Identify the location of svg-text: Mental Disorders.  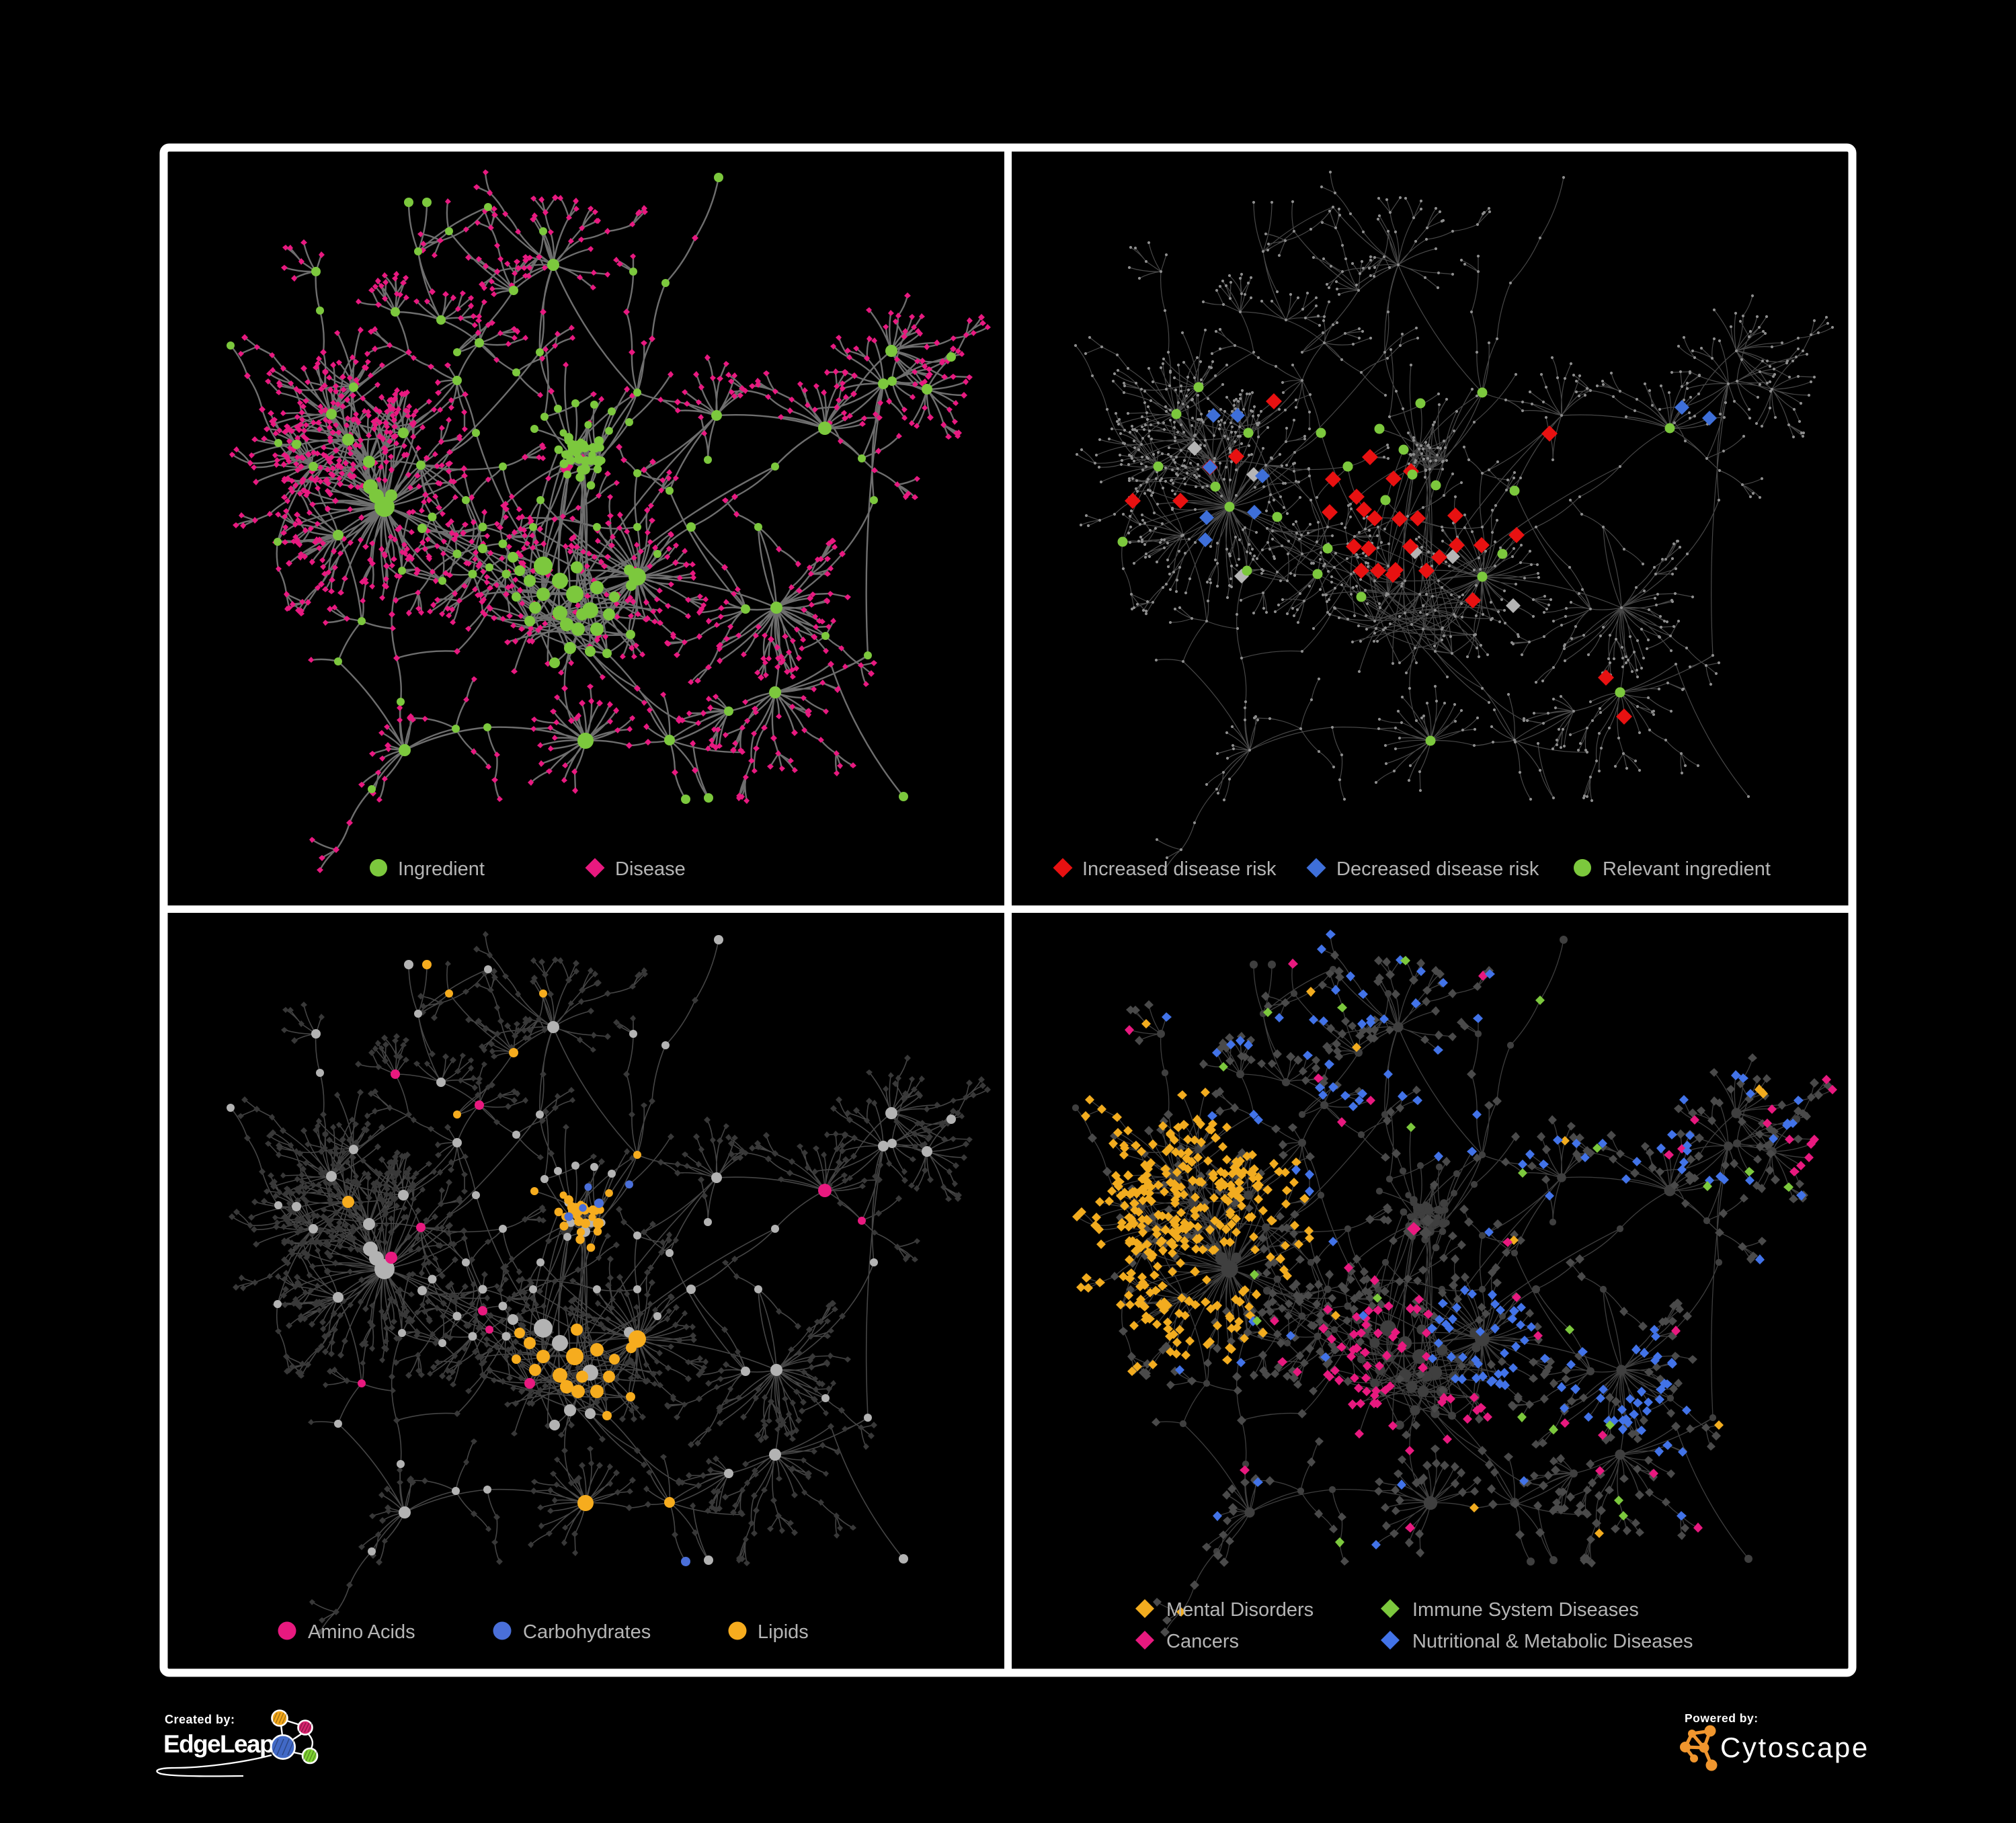
(1240, 1610).